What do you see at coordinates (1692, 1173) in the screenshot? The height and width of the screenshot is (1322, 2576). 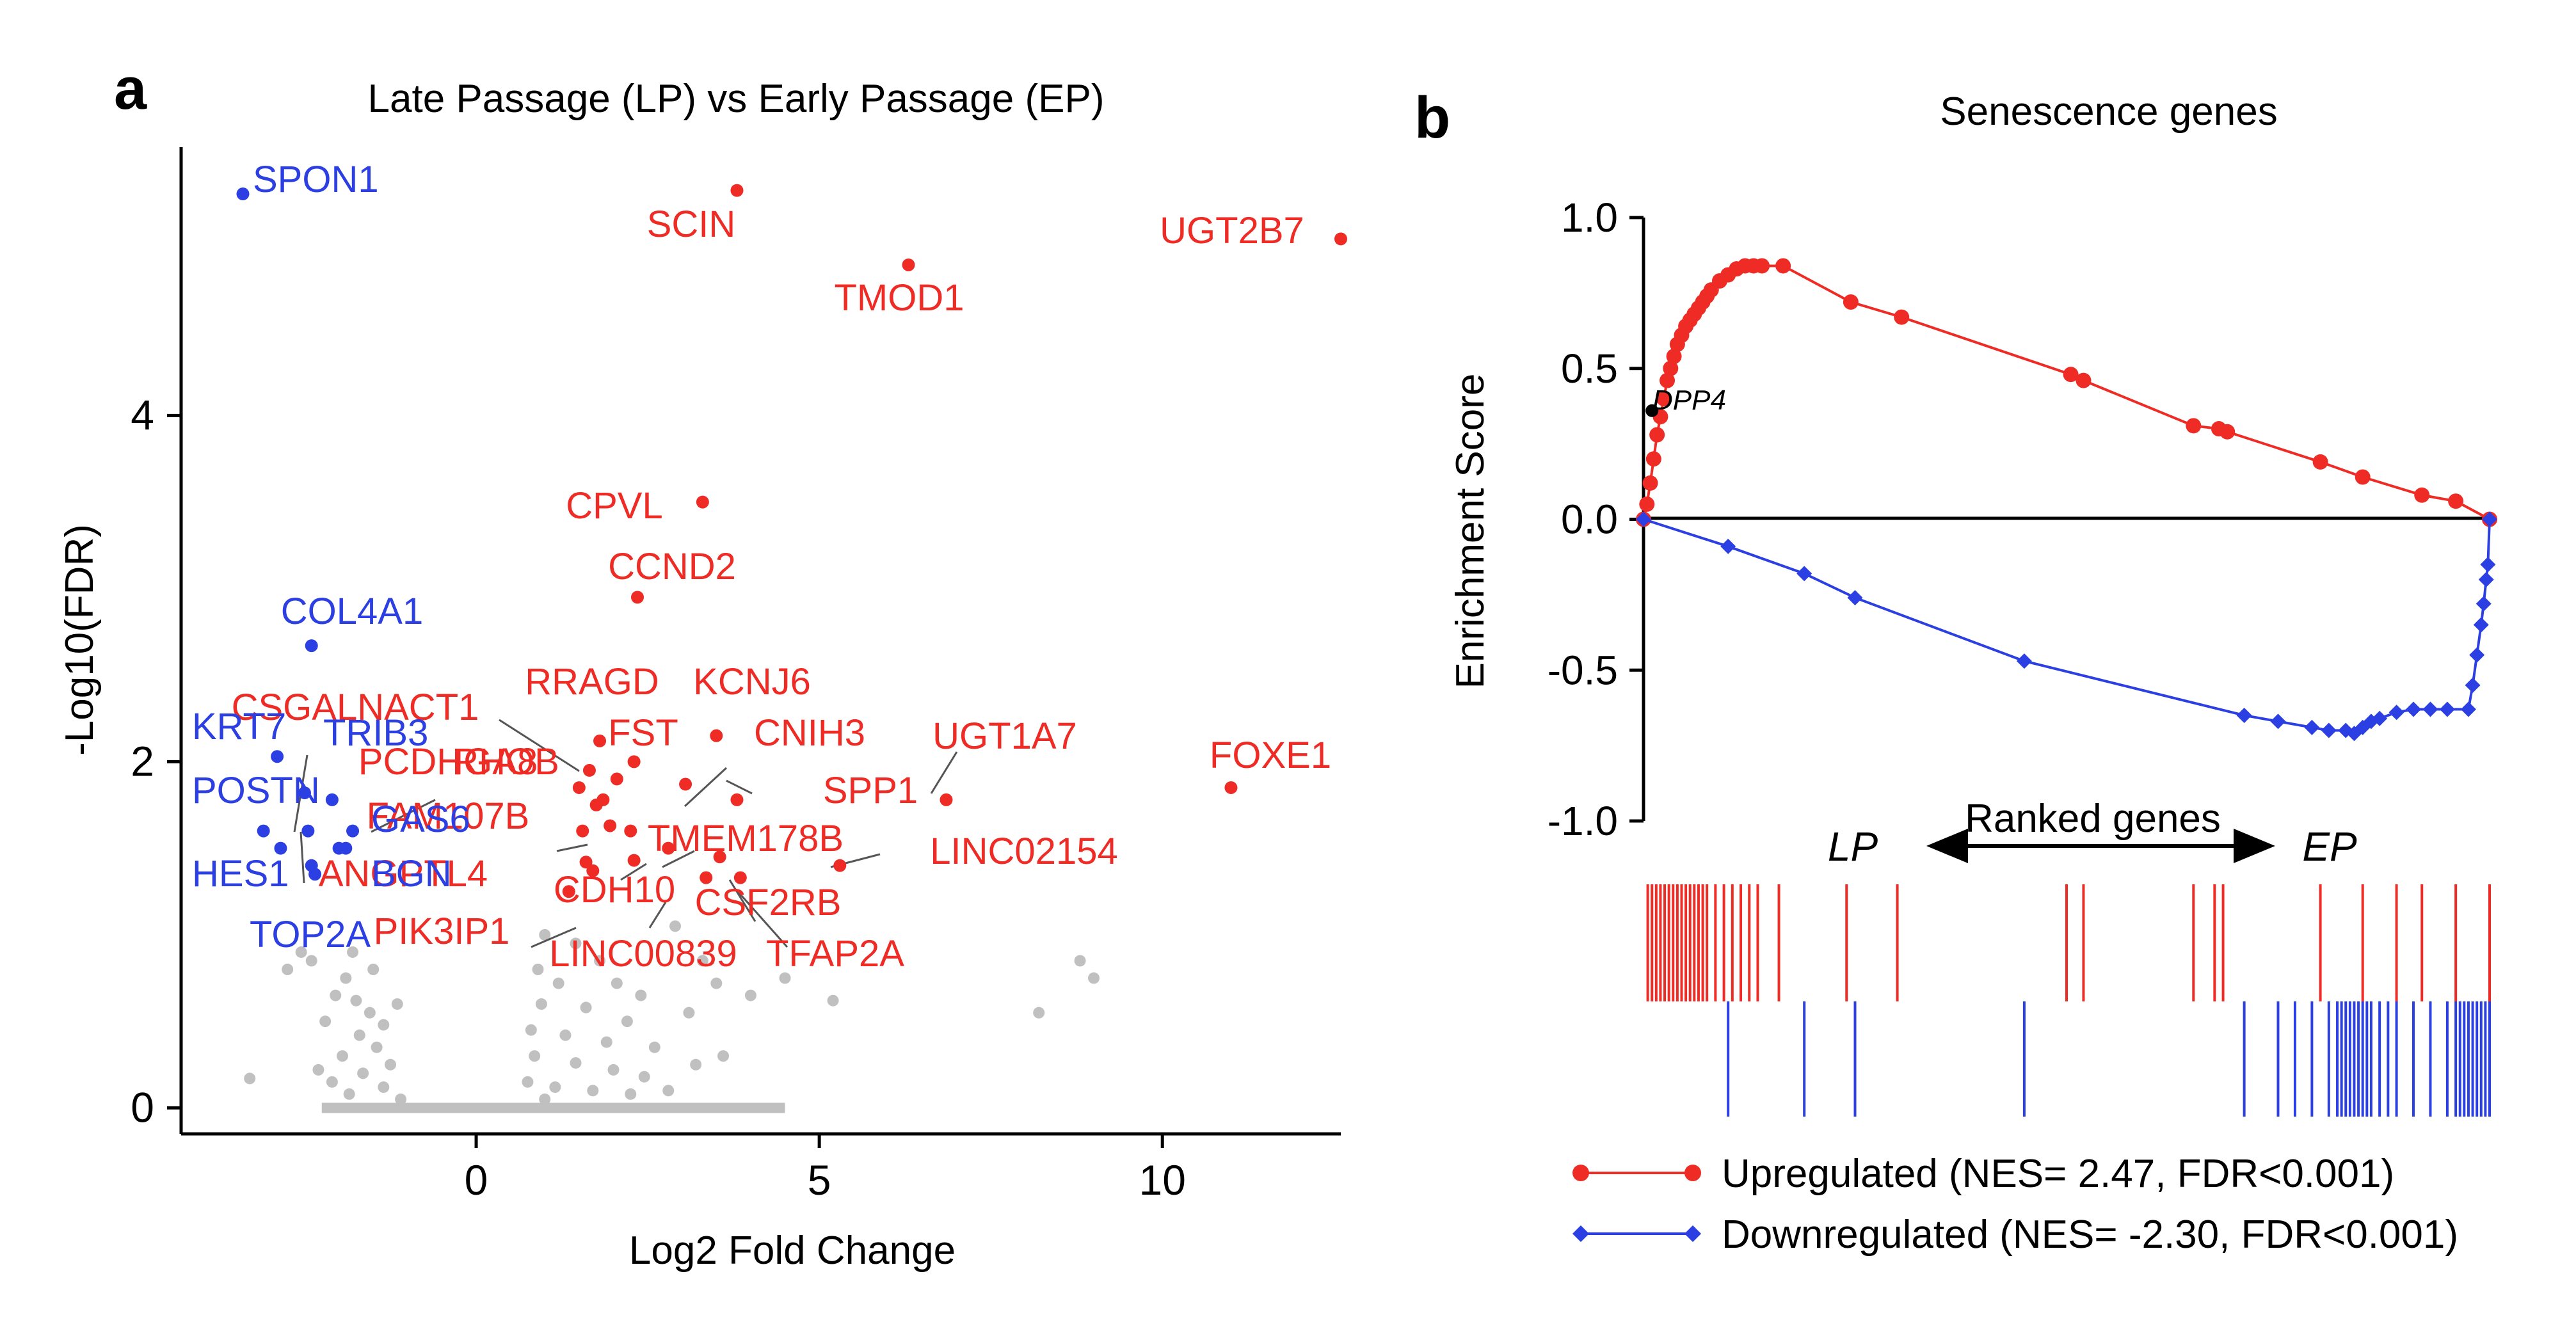 I see `legend-marker-up` at bounding box center [1692, 1173].